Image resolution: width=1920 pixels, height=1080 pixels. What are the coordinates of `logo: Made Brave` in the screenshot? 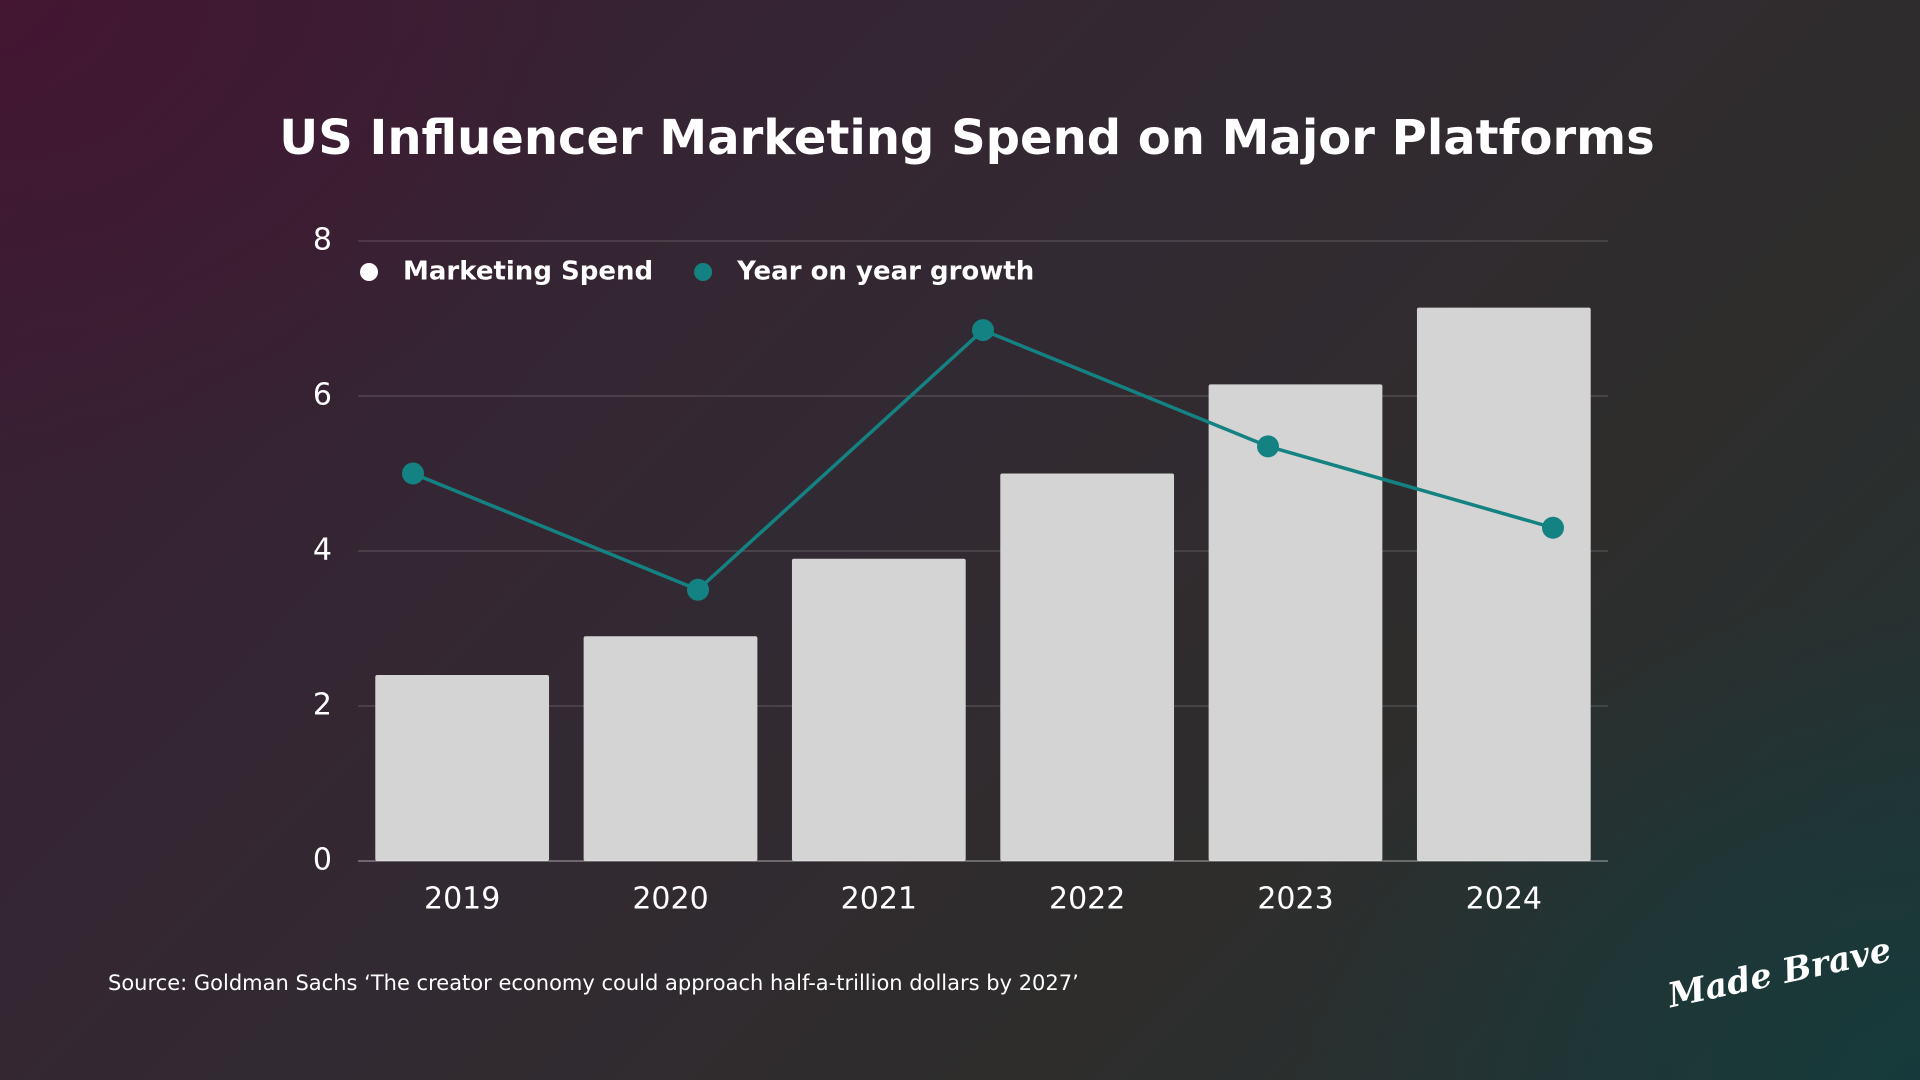 It's located at (1778, 973).